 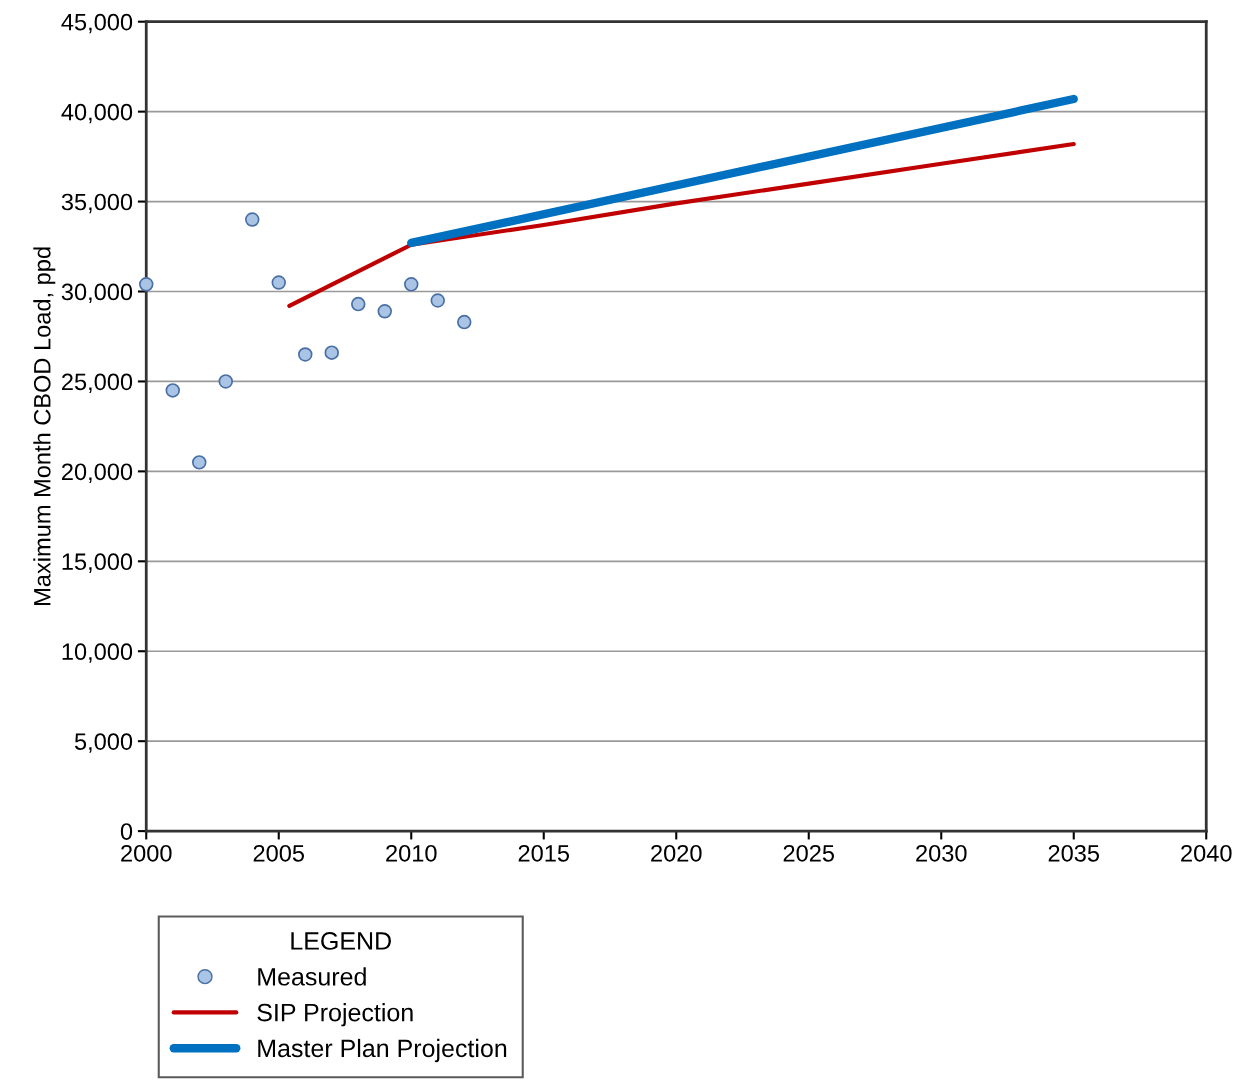 What do you see at coordinates (676, 853) in the screenshot?
I see `x-tick-label: 2020` at bounding box center [676, 853].